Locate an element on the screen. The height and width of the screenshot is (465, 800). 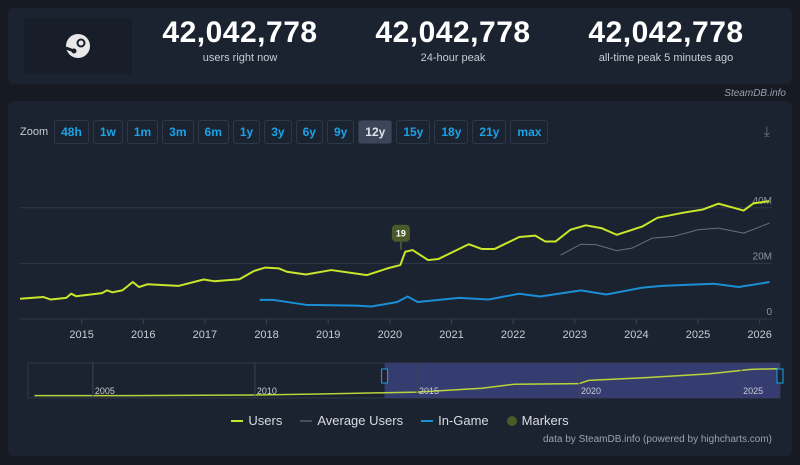
marker-flag is located at coordinates (400, 233).